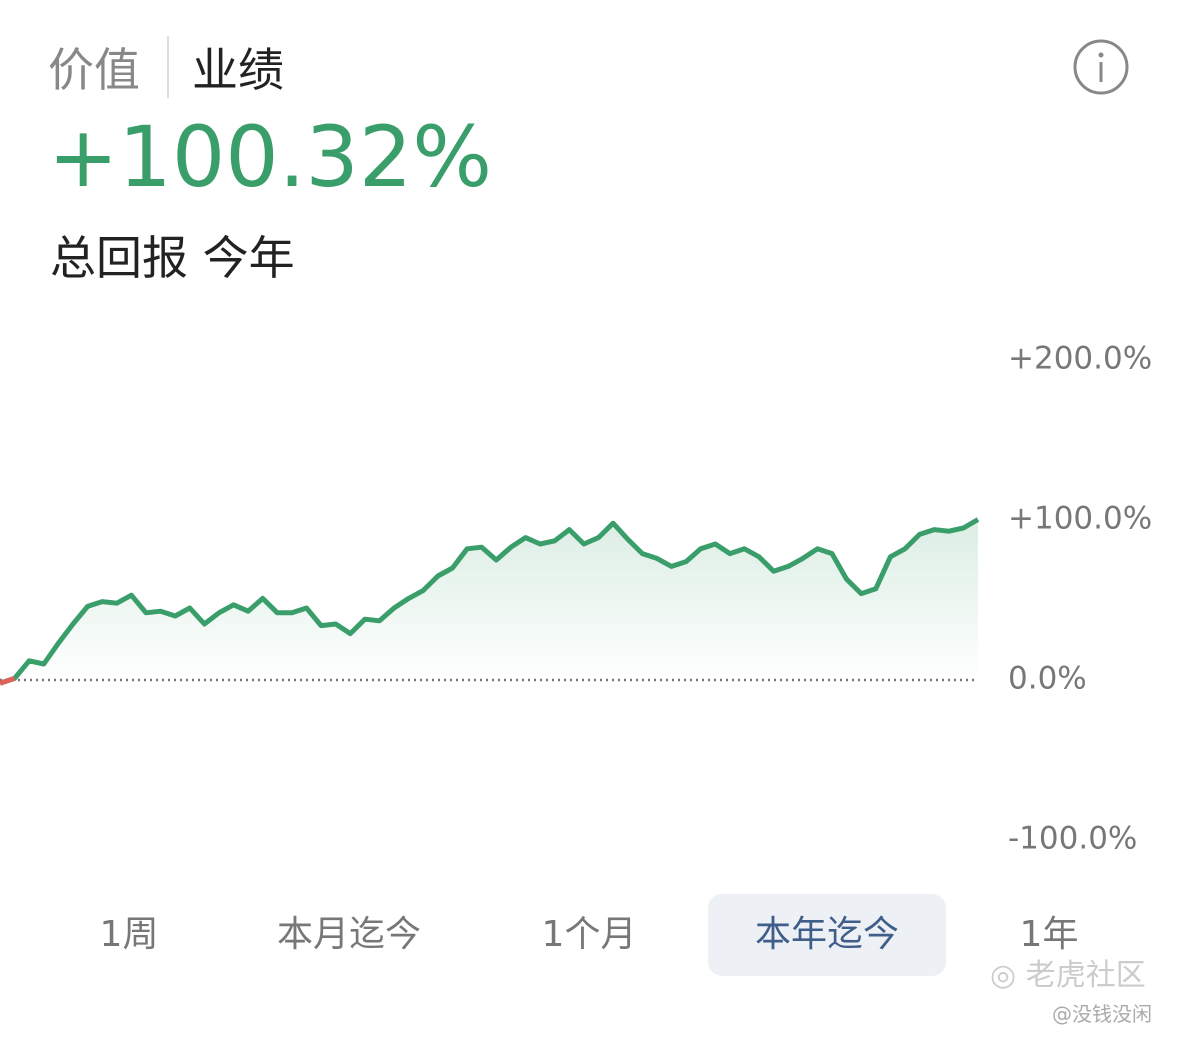 Image resolution: width=1179 pixels, height=1037 pixels. Describe the element at coordinates (238, 70) in the screenshot. I see `tab: 业绩` at that location.